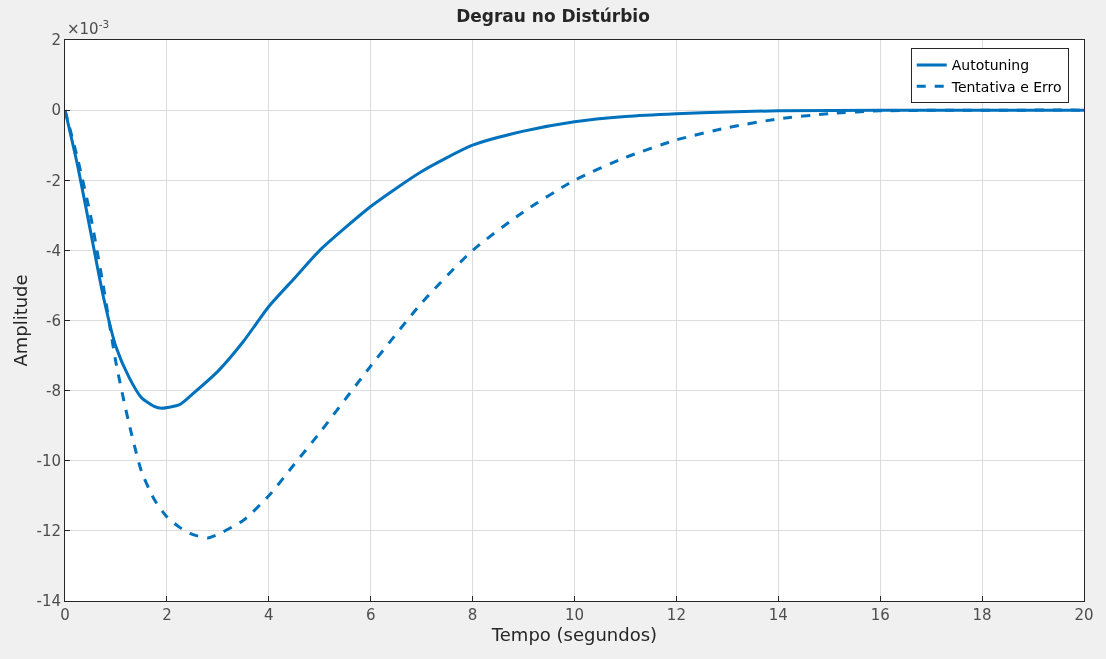 This screenshot has height=659, width=1106. Describe the element at coordinates (53, 180) in the screenshot. I see `y-tick-label: -2` at that location.